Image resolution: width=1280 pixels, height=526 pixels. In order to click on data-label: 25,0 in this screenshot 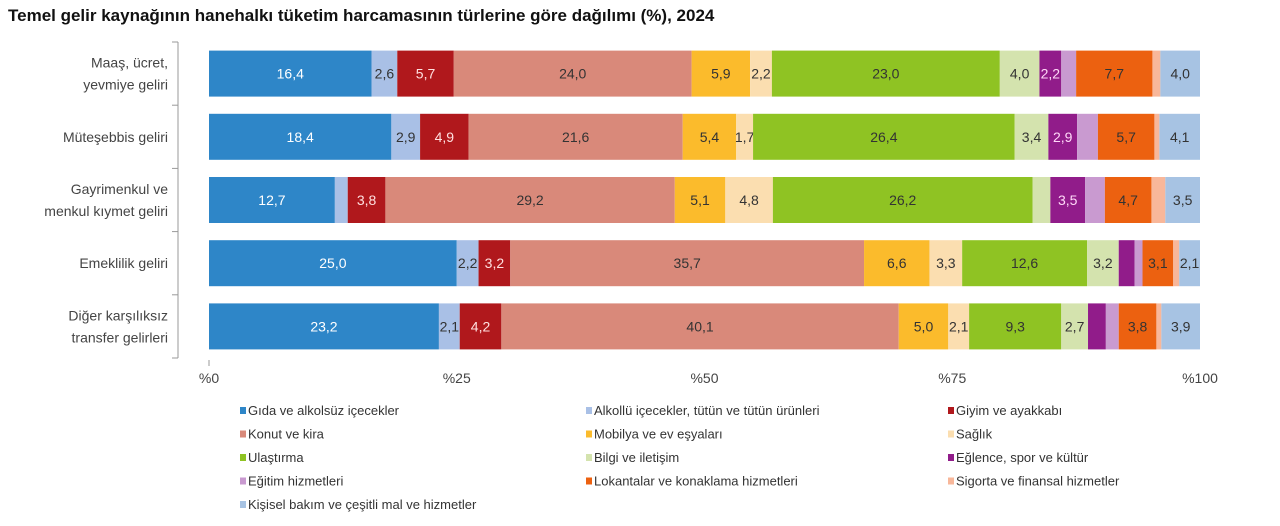, I will do `click(332, 263)`.